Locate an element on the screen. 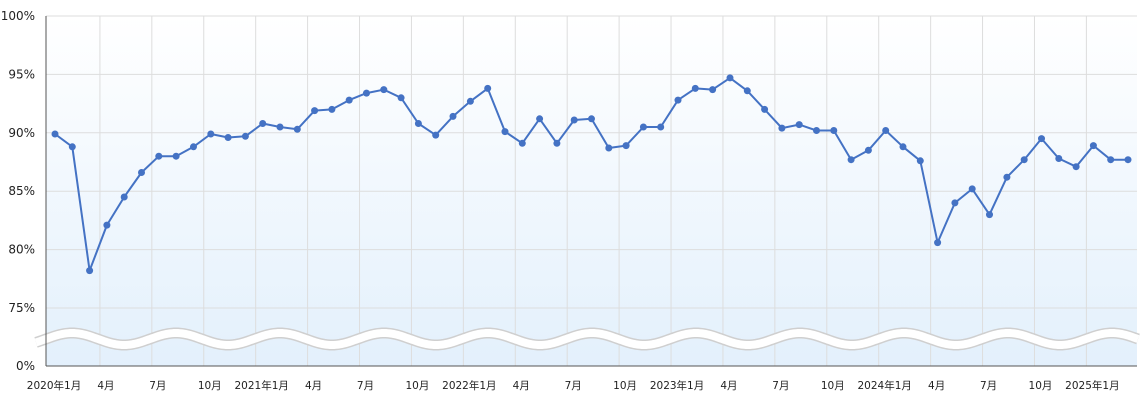 The image size is (1147, 400). y-tick-label: 100% is located at coordinates (18, 16).